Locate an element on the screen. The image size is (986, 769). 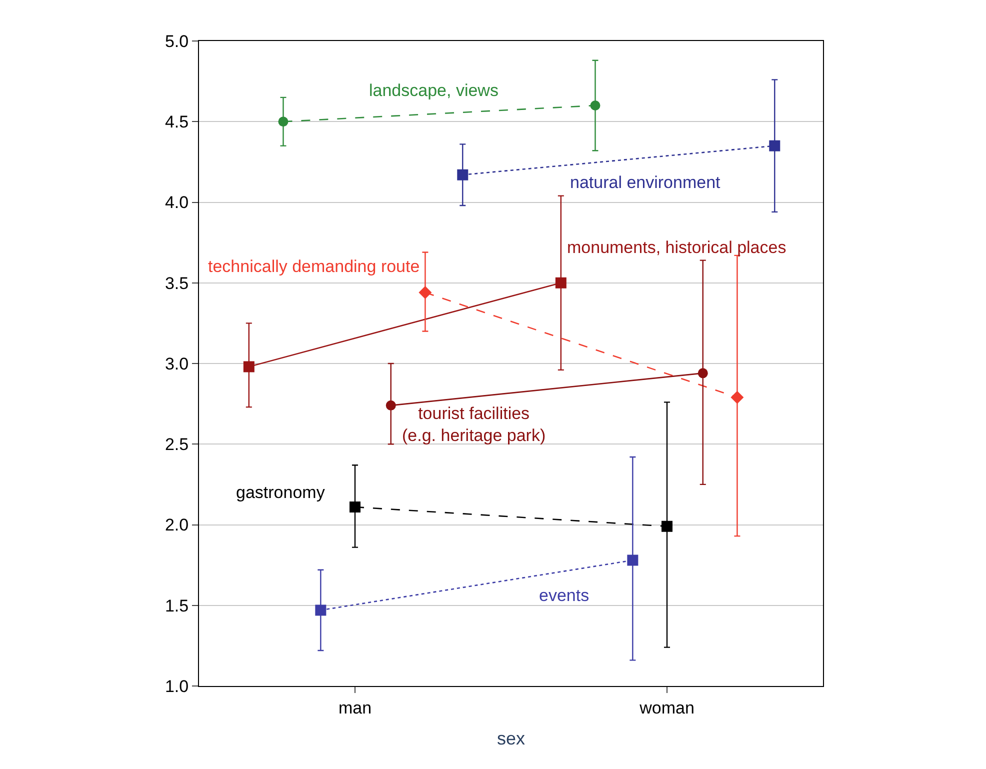
series-label: gastronomy is located at coordinates (281, 492).